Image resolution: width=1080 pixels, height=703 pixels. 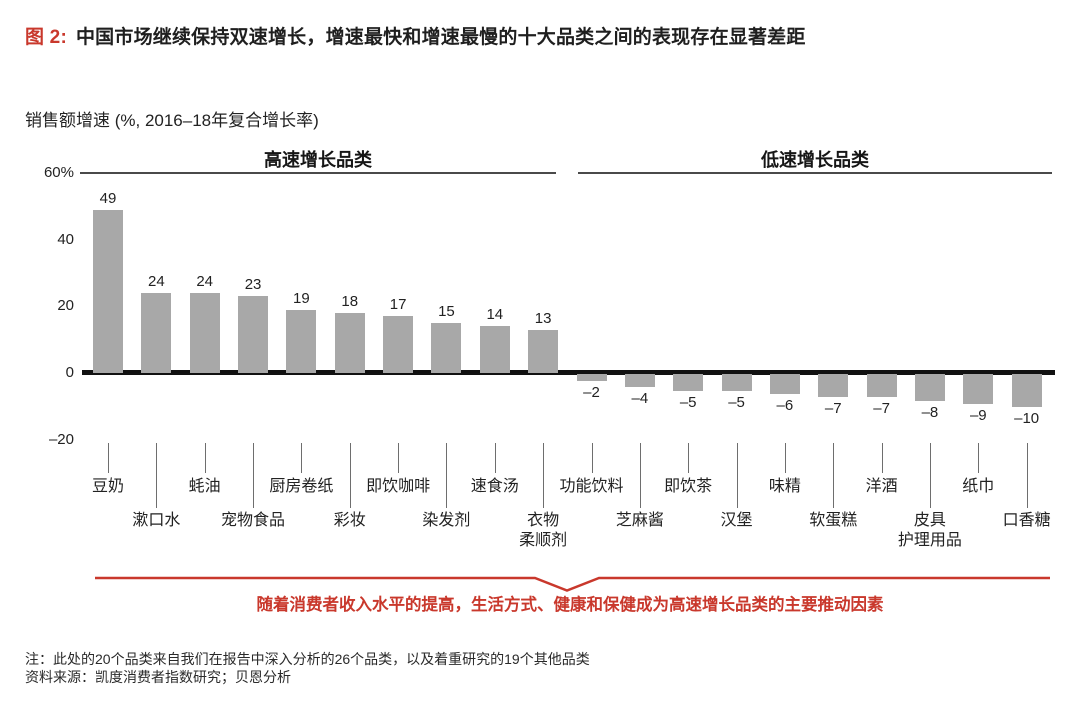 I want to click on category-label-line: 味精, so click(x=784, y=486).